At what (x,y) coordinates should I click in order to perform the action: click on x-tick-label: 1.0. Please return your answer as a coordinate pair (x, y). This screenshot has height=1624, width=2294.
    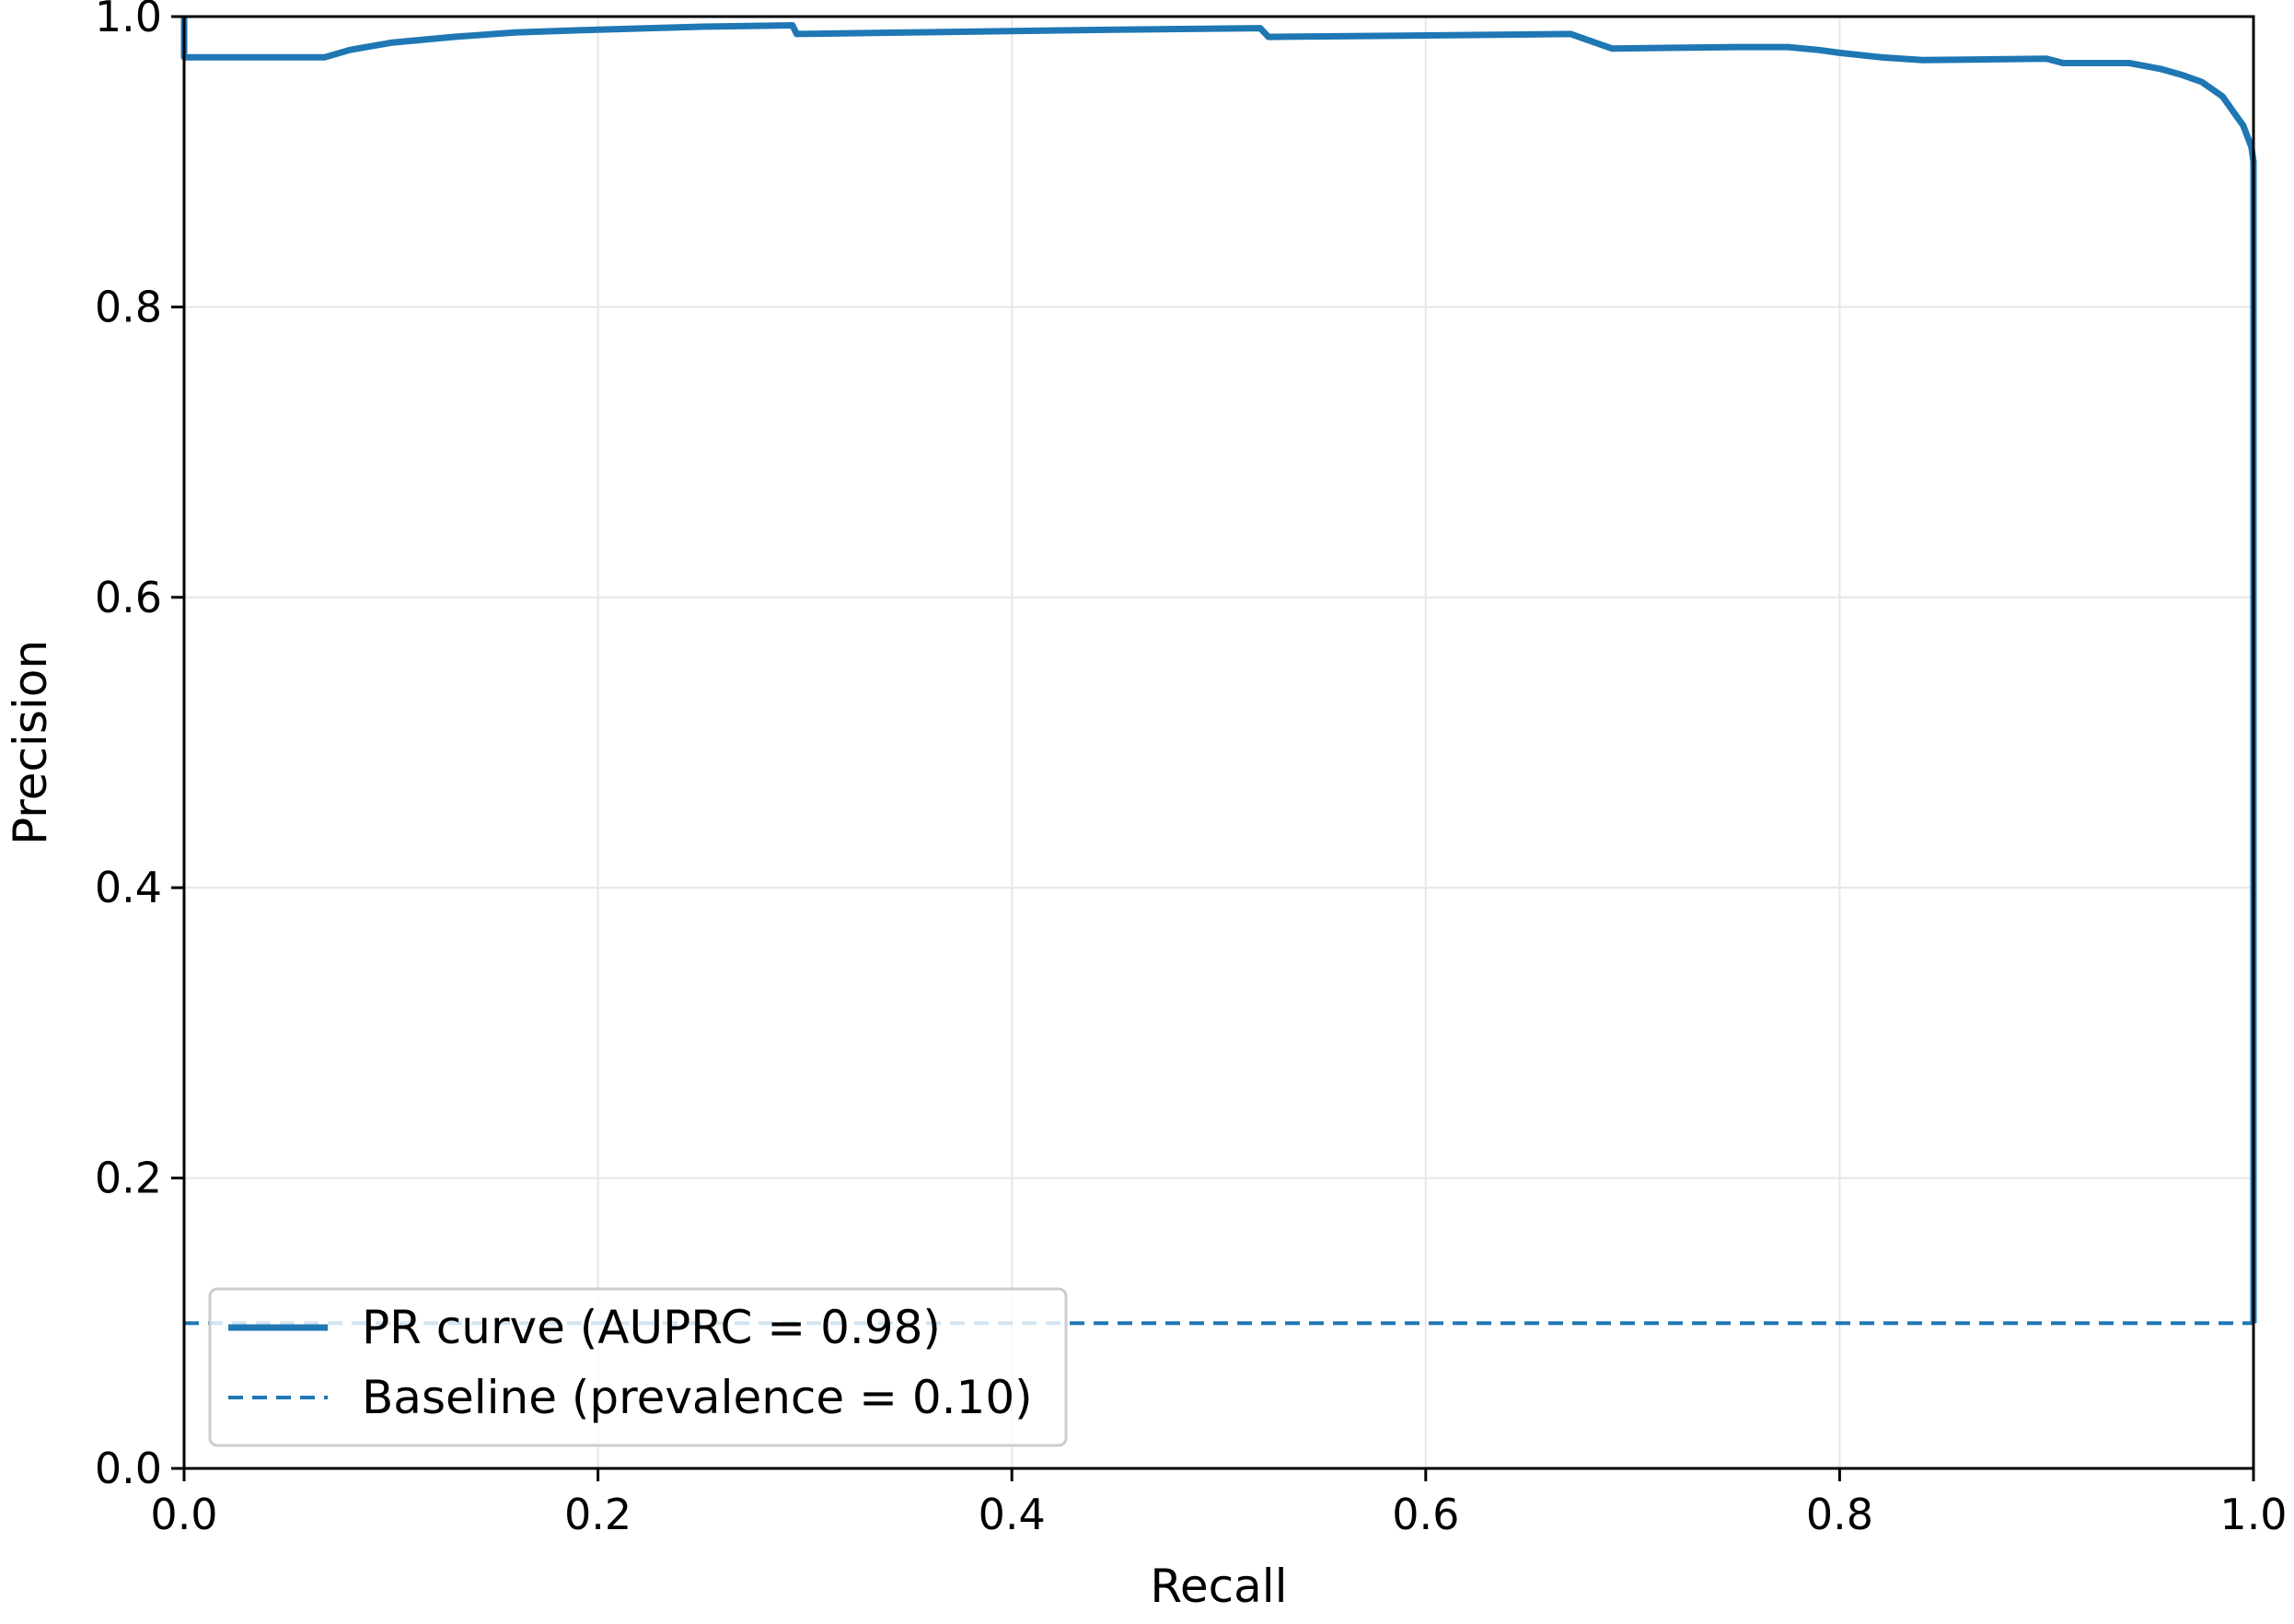
    Looking at the image, I should click on (2253, 1514).